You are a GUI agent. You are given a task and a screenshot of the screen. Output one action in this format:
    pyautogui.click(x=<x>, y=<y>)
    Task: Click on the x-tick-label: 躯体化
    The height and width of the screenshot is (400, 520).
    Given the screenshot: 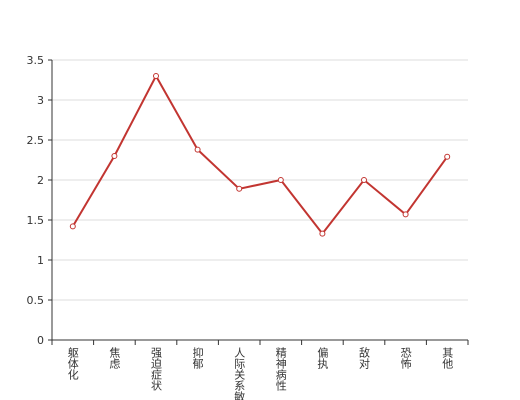 What is the action you would take?
    pyautogui.click(x=72, y=364)
    